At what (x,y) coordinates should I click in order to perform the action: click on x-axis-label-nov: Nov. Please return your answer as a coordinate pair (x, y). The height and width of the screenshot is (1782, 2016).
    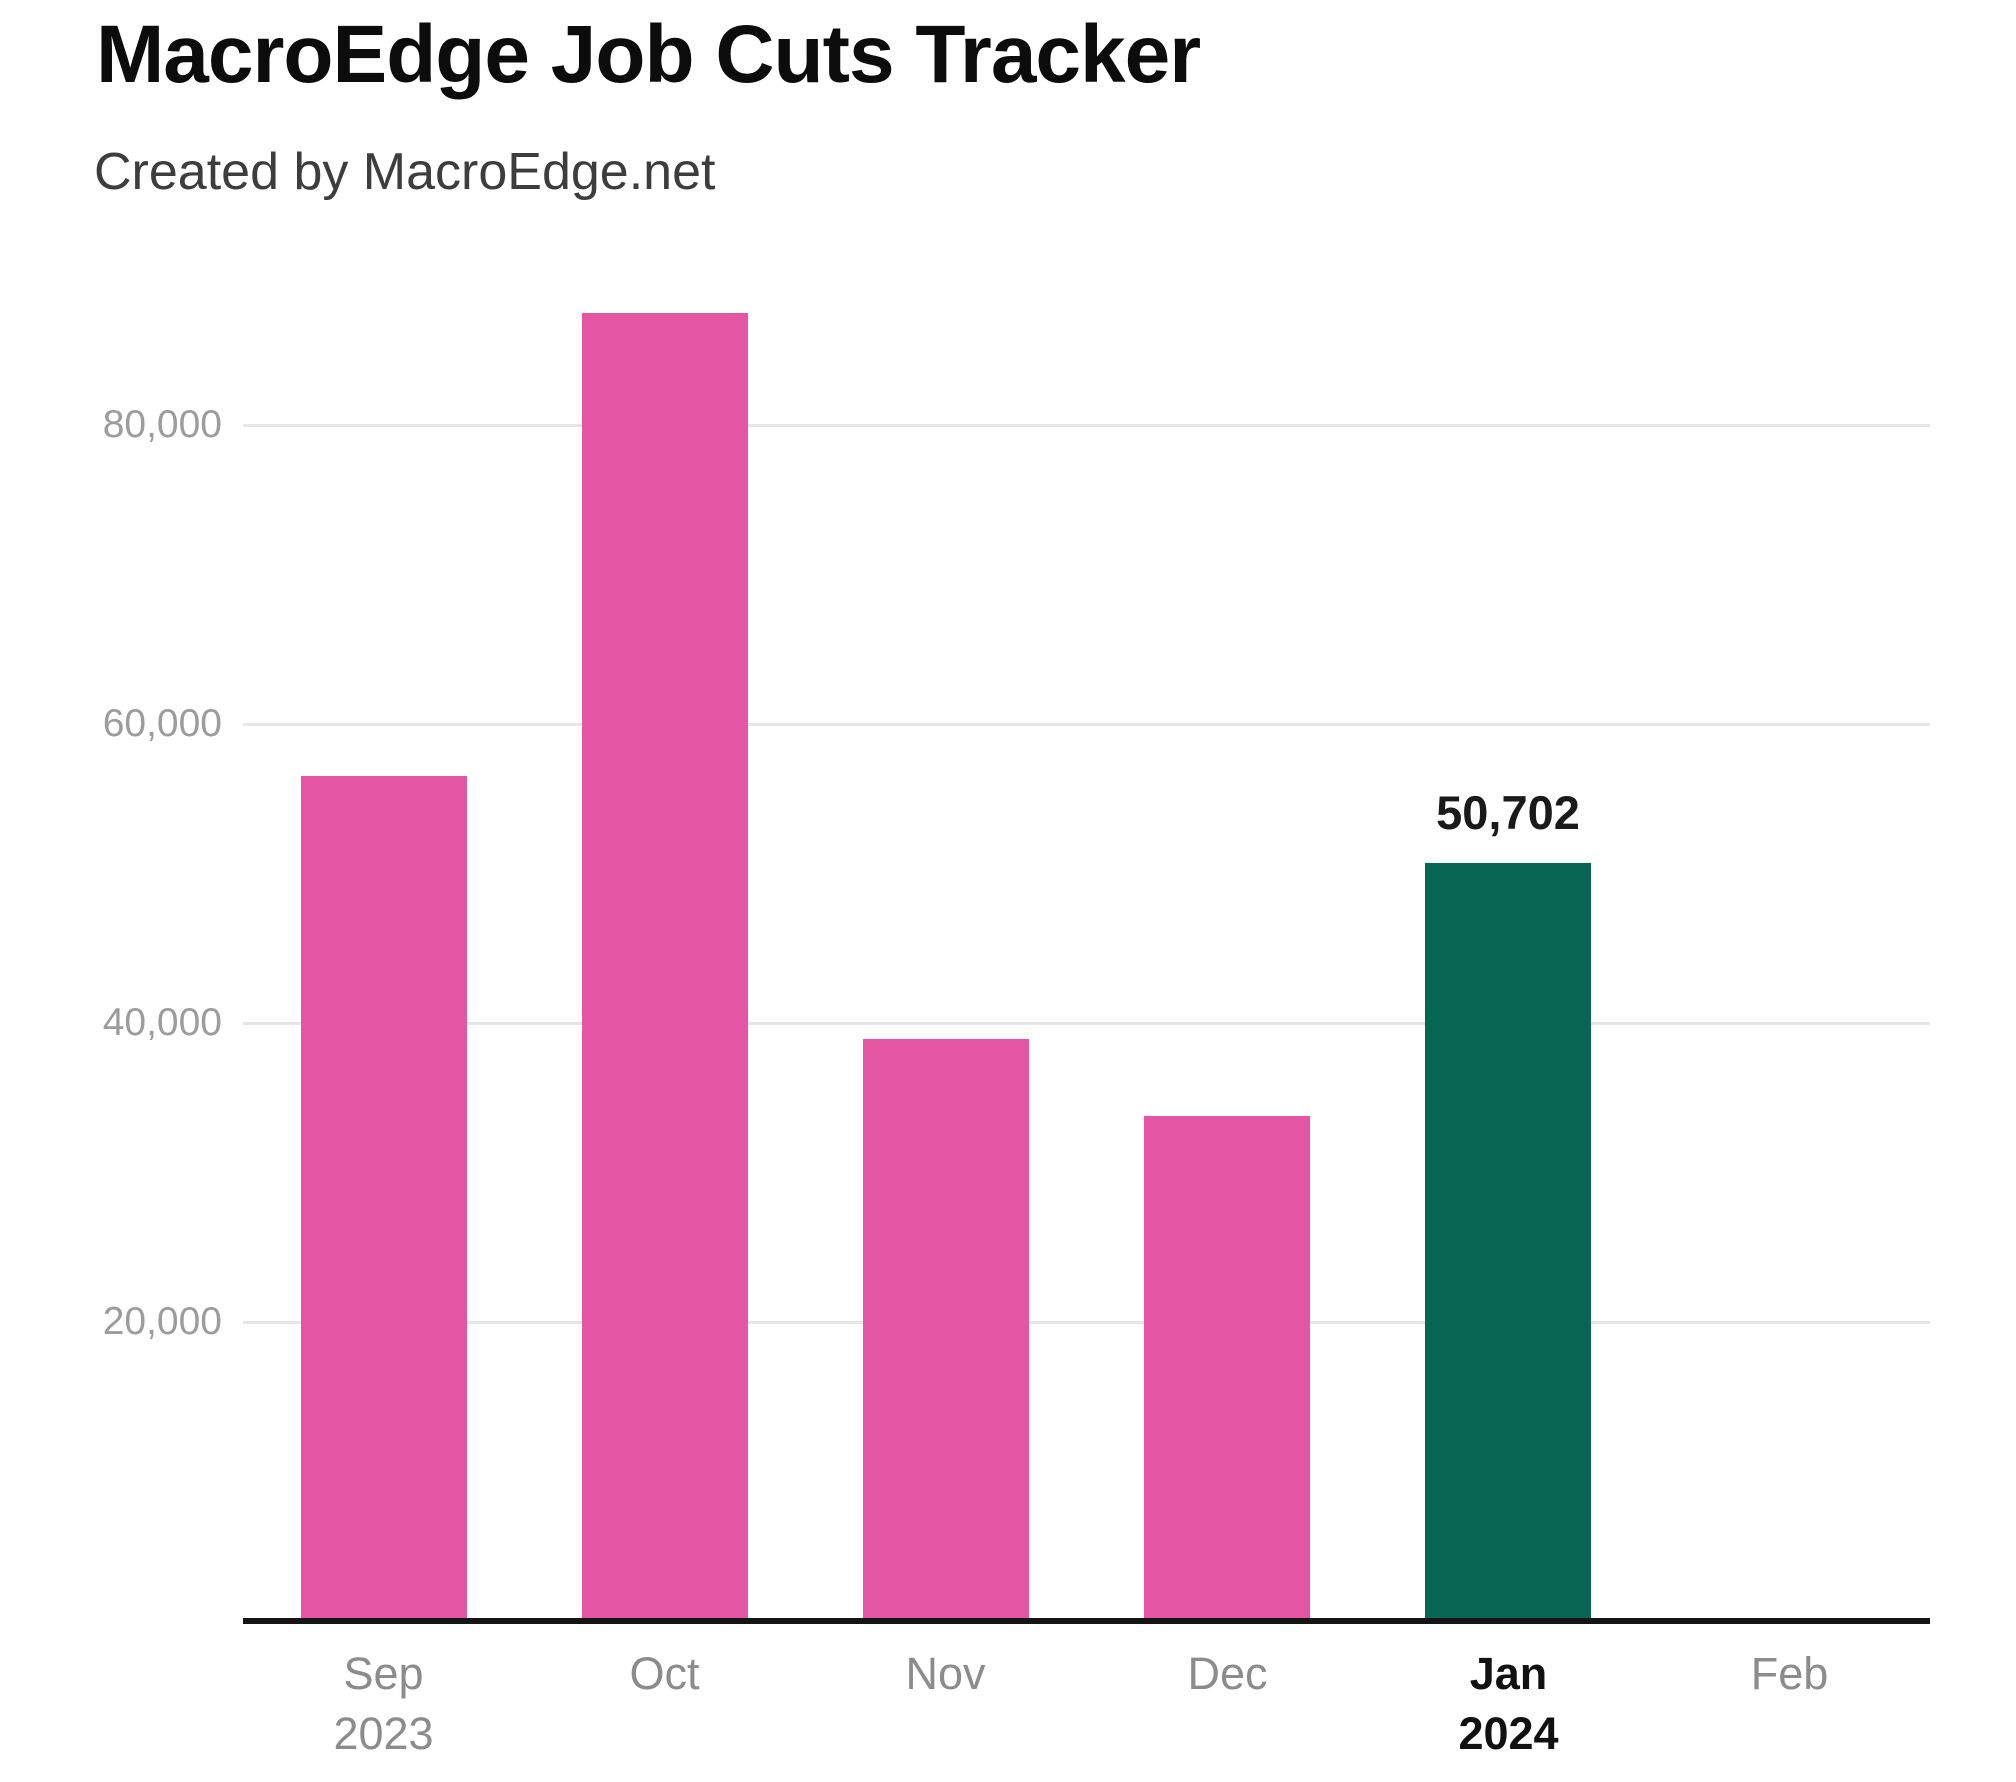
    Looking at the image, I should click on (945, 1673).